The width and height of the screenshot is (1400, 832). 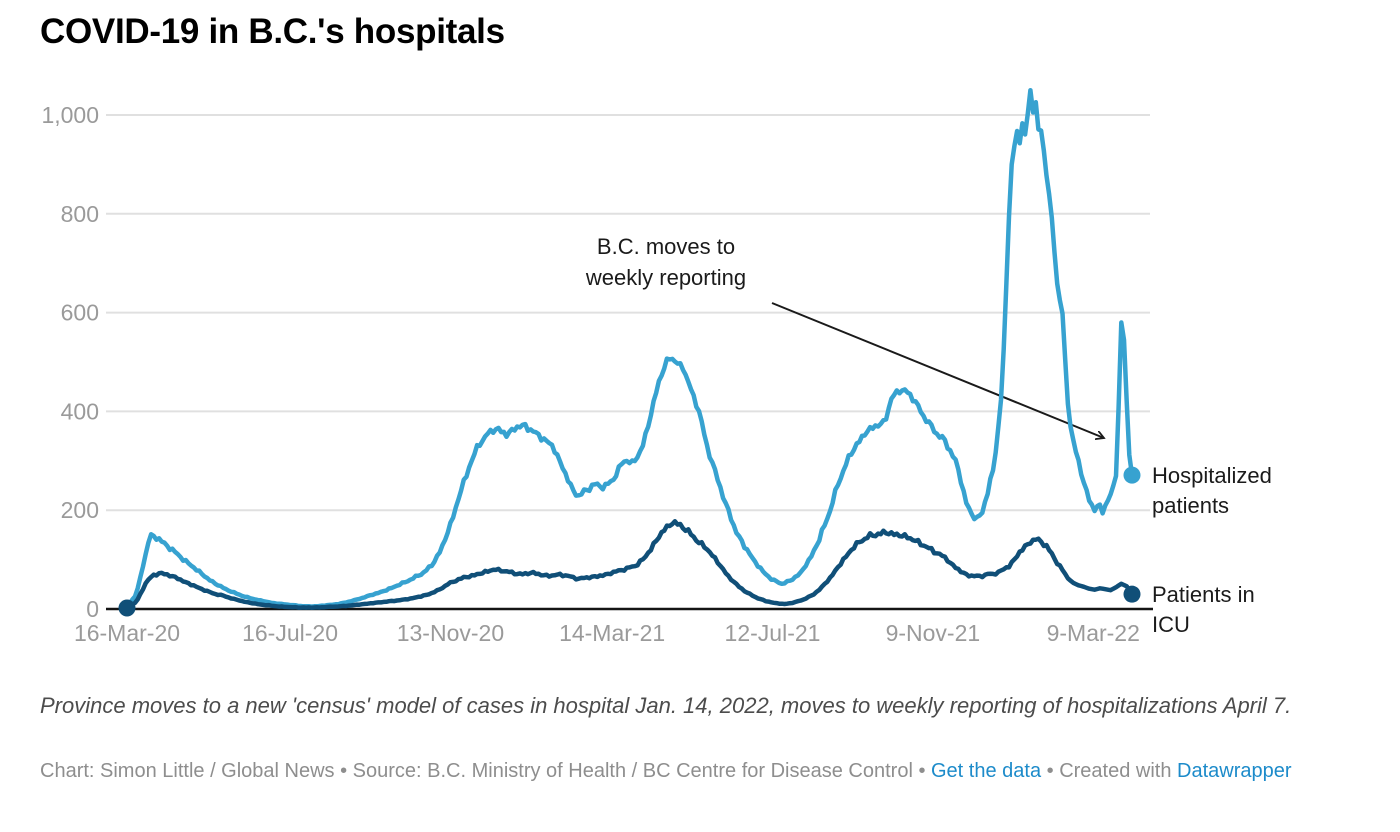 I want to click on x-tick-label: 12-Jul-21, so click(x=773, y=633).